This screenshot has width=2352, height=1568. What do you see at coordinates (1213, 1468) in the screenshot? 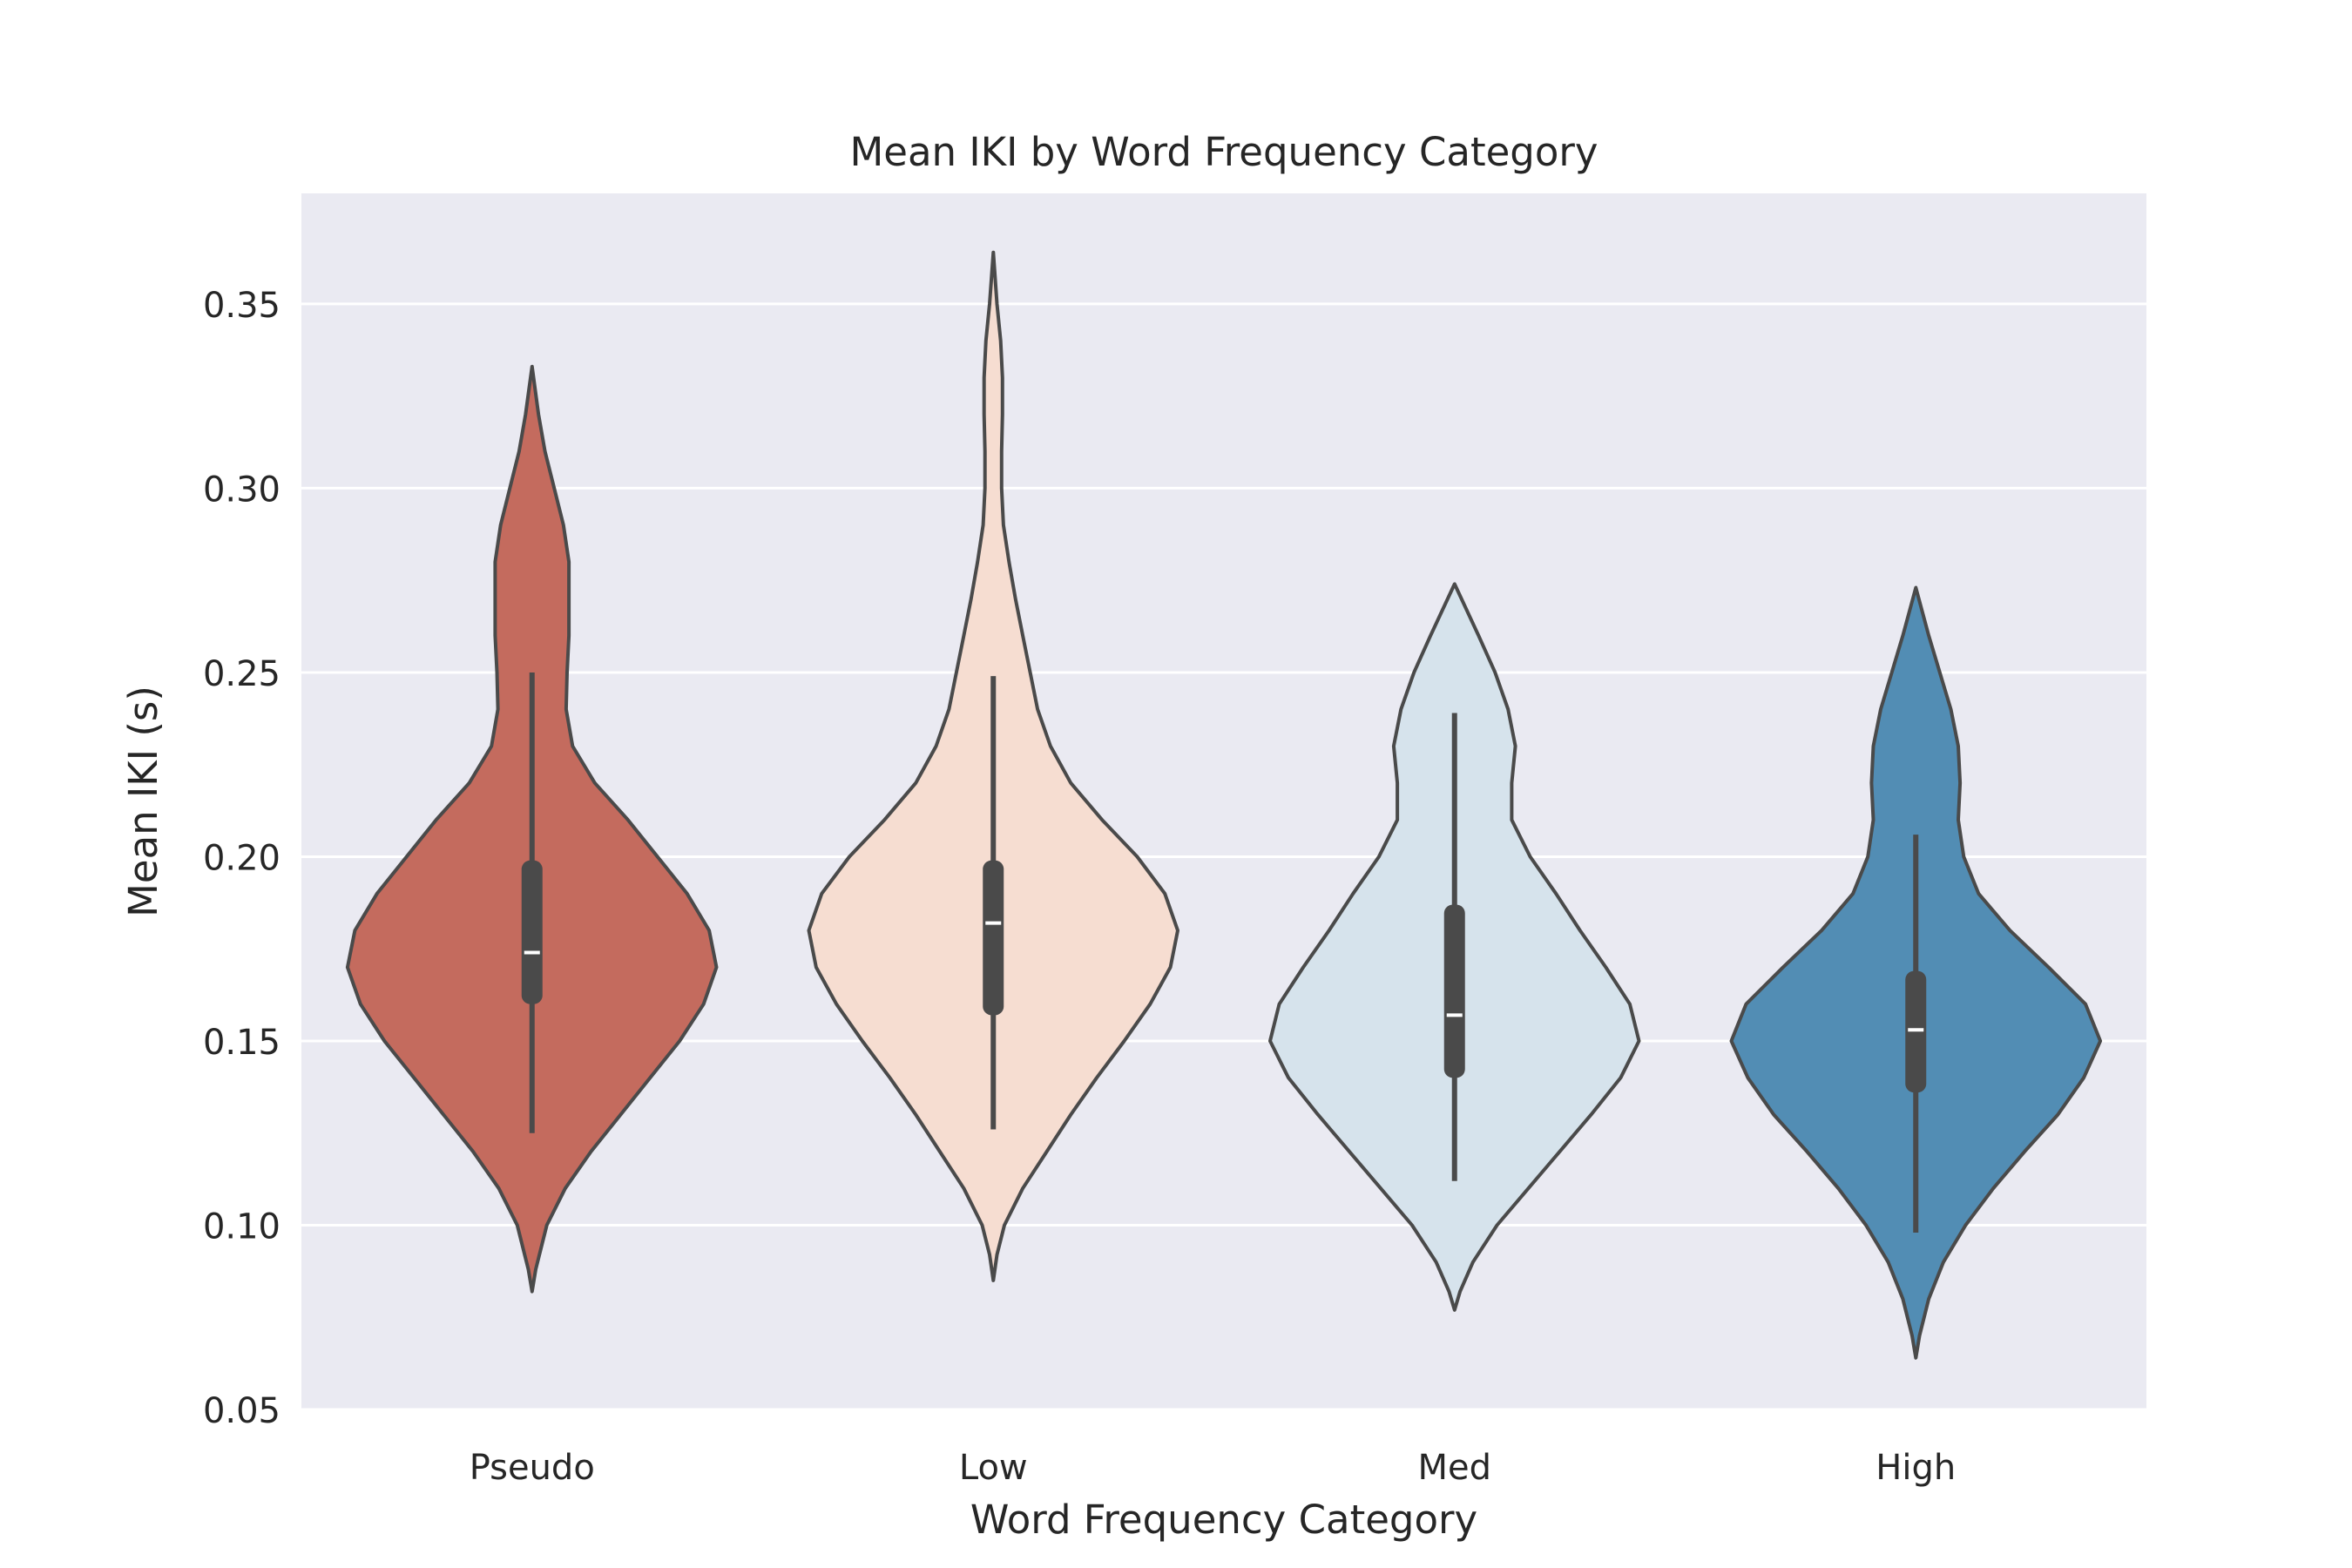
I see `x-tick-labels: Pseudo Low Med High` at bounding box center [1213, 1468].